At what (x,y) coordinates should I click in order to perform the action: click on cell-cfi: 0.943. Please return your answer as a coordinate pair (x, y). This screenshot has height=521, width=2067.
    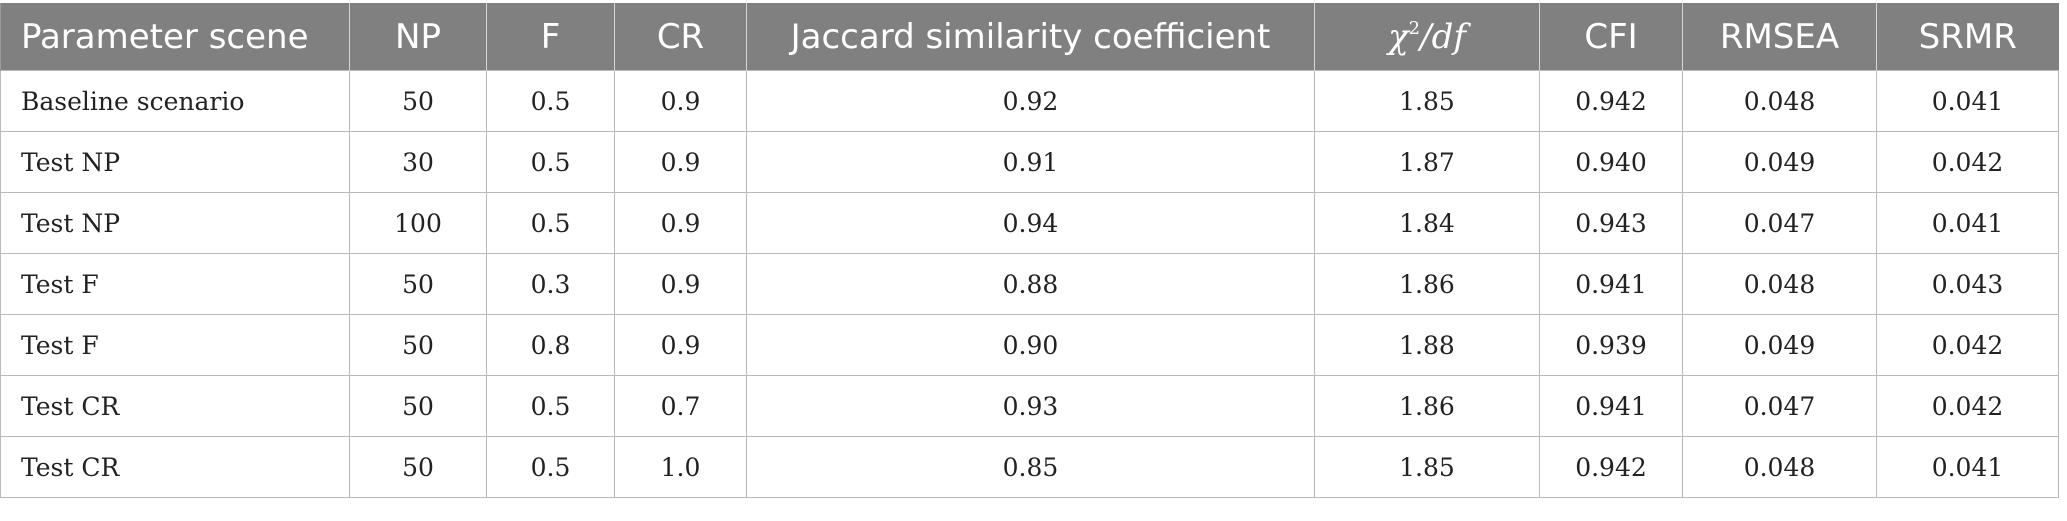
    Looking at the image, I should click on (1611, 223).